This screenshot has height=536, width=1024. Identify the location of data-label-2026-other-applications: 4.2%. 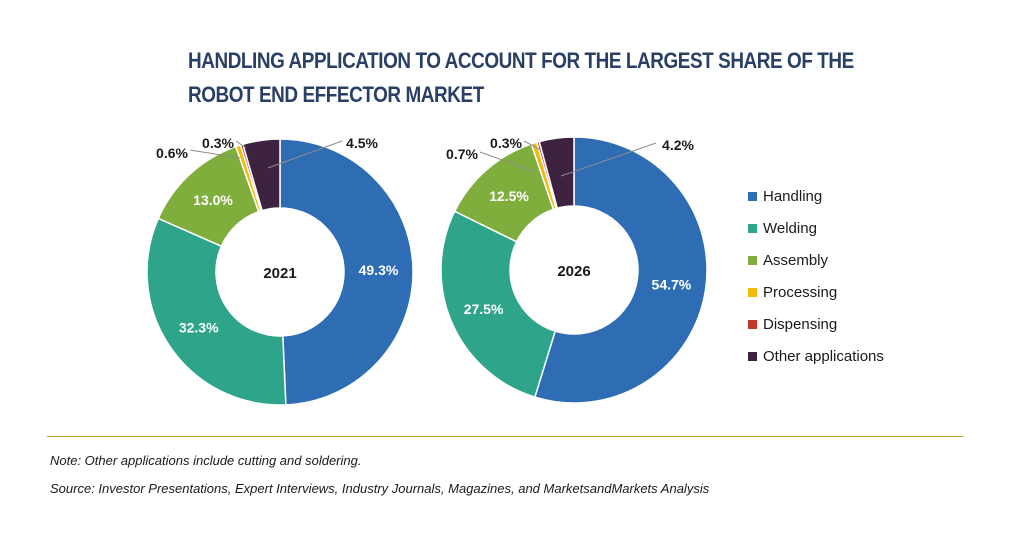
(678, 145).